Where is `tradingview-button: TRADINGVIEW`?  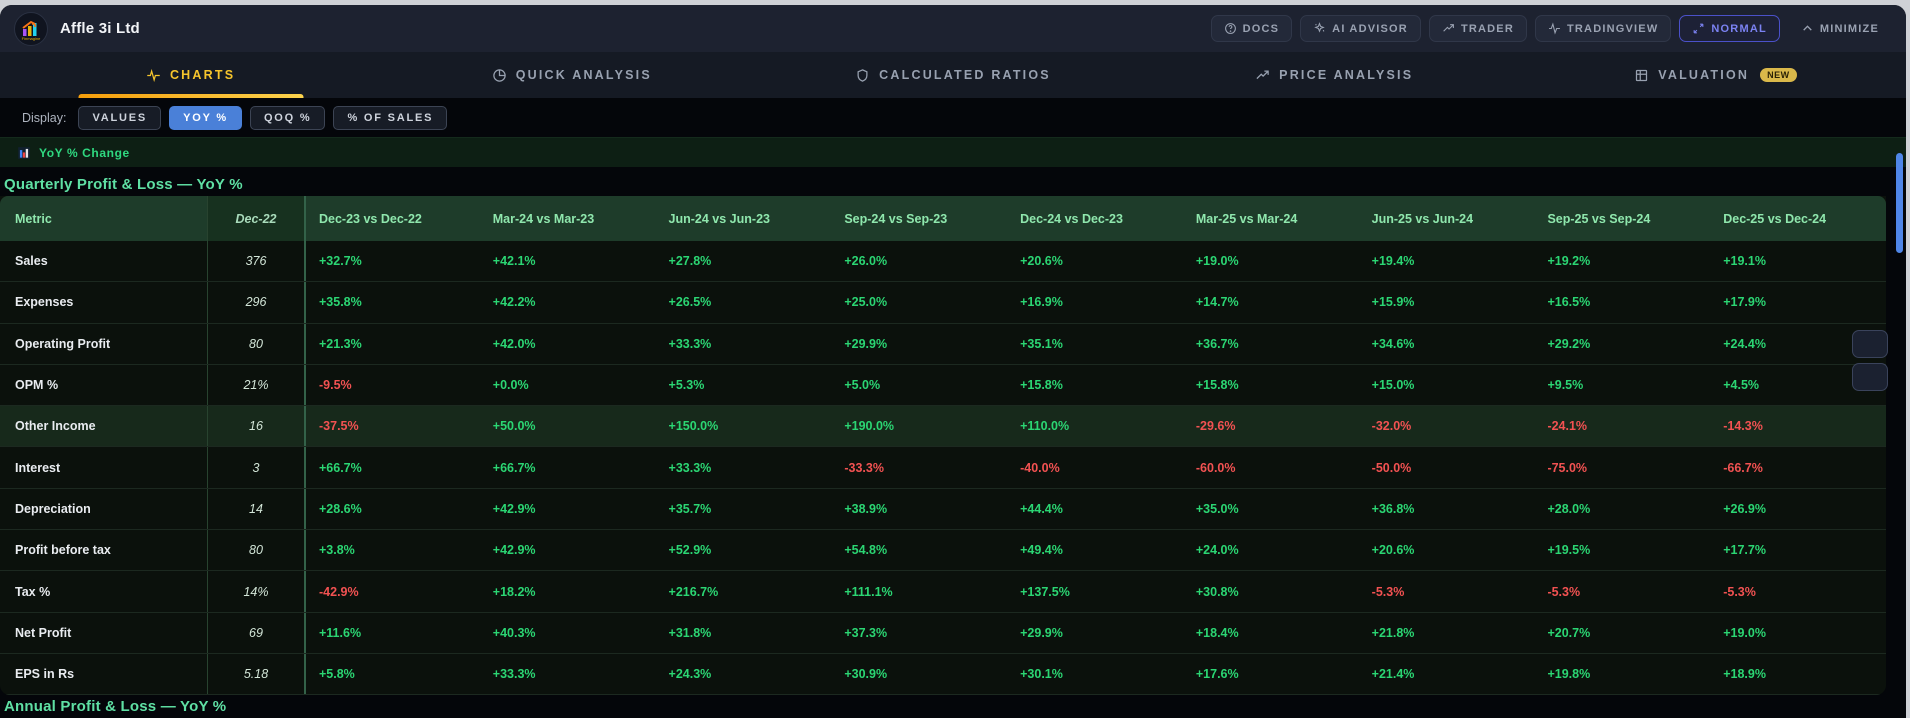 tradingview-button: TRADINGVIEW is located at coordinates (1603, 28).